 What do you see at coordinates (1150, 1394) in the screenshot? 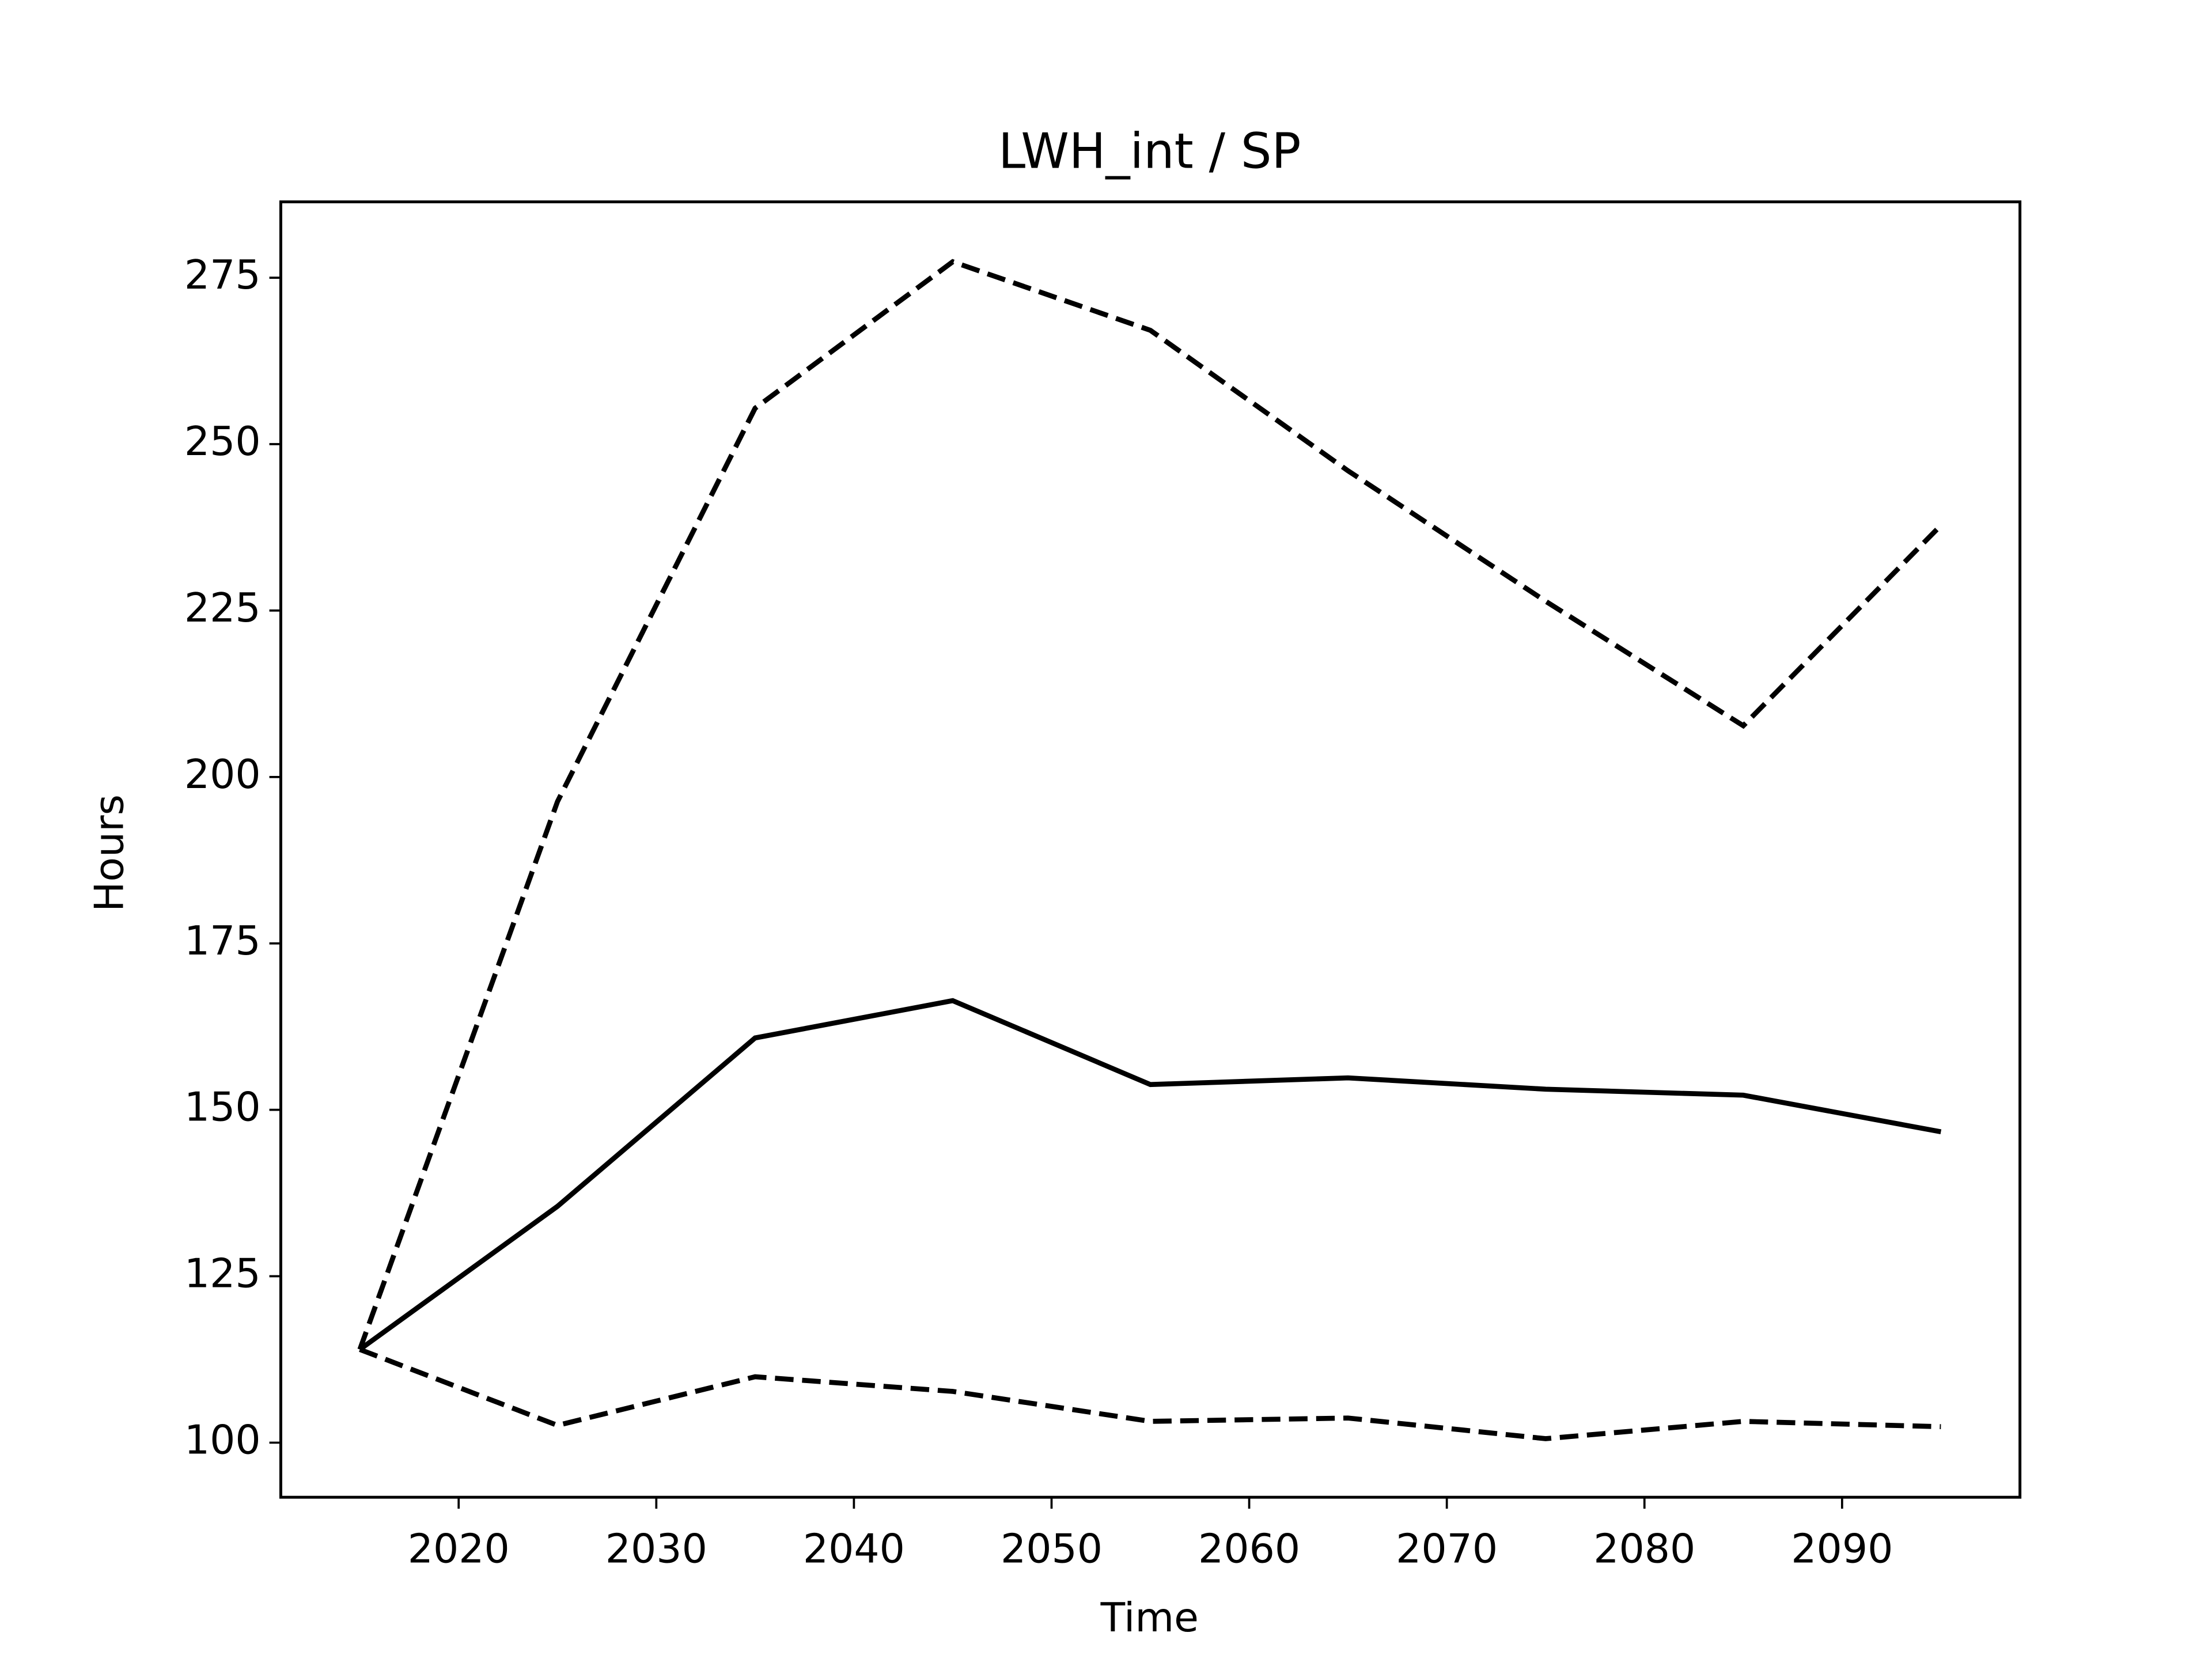
I see `series-line` at bounding box center [1150, 1394].